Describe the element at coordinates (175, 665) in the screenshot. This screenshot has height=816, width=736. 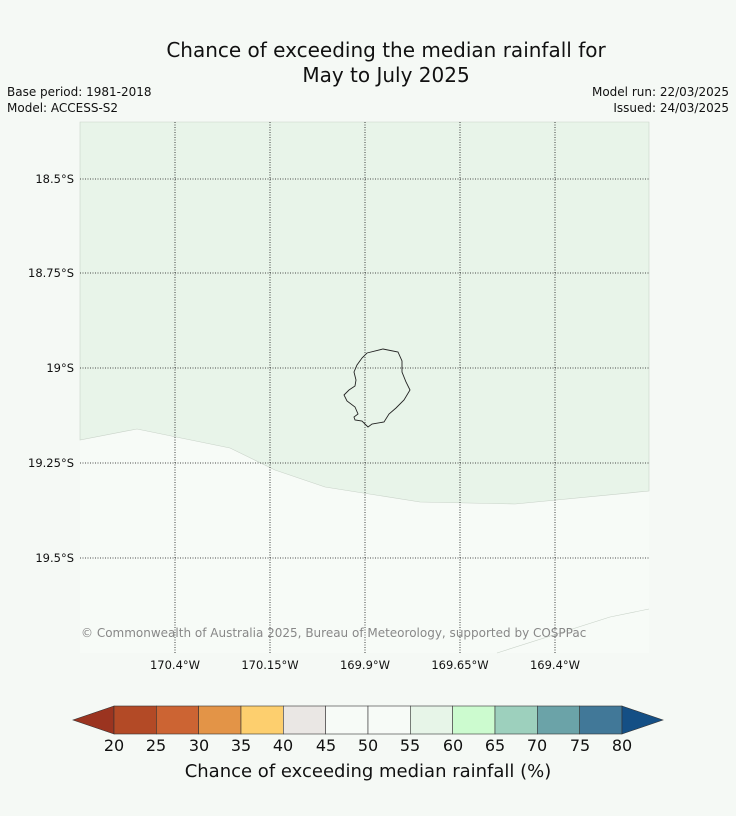
I see `lon-label-0: 170.4°W` at that location.